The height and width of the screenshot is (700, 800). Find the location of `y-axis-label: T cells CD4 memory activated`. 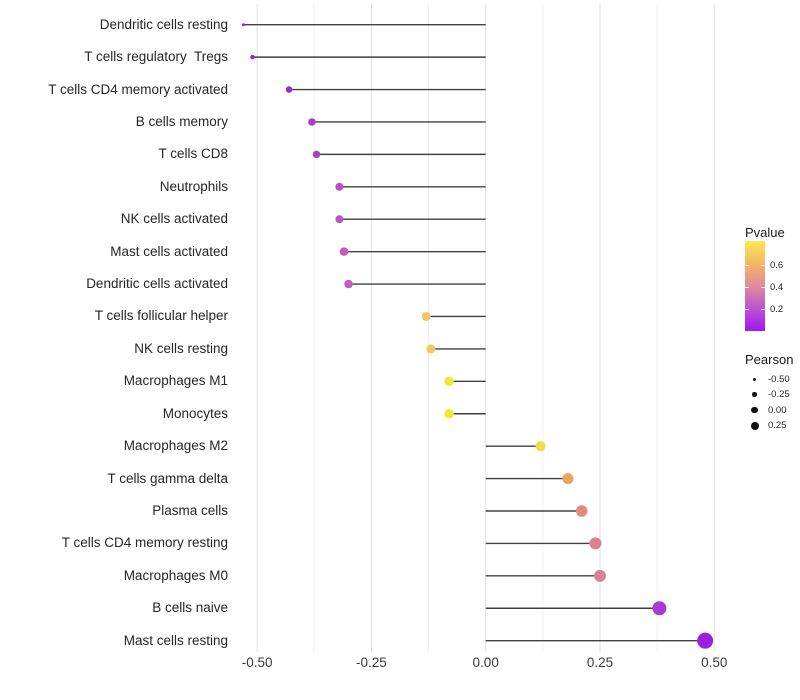

y-axis-label: T cells CD4 memory activated is located at coordinates (138, 89).